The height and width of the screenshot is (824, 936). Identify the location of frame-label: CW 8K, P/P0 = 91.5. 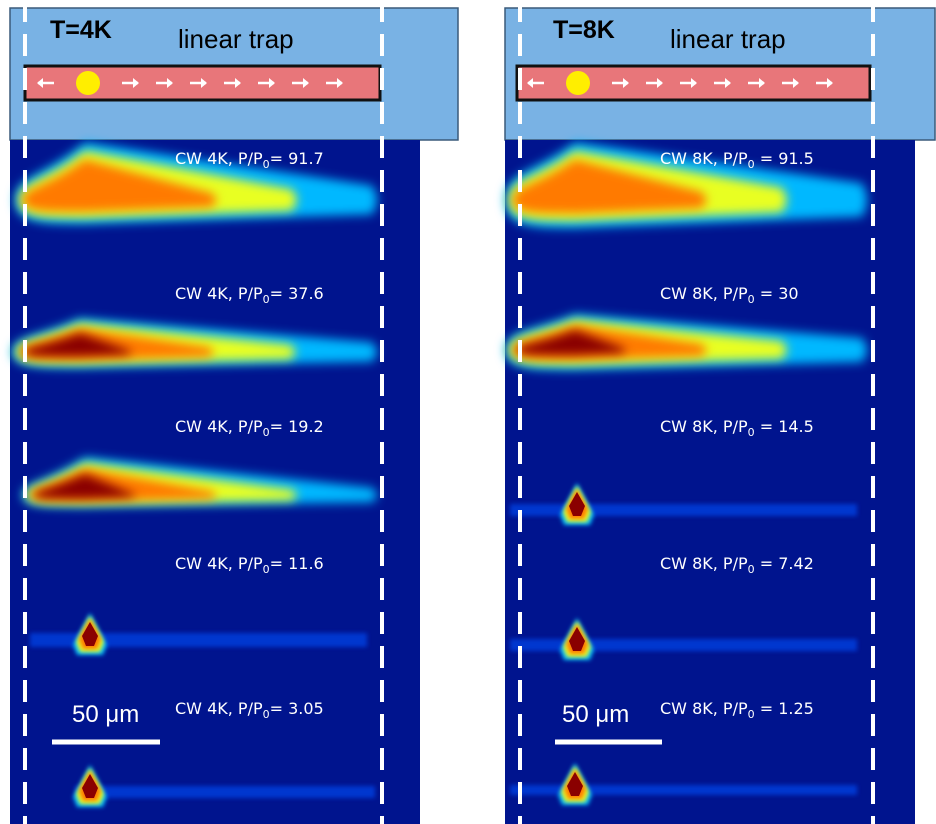
(737, 160).